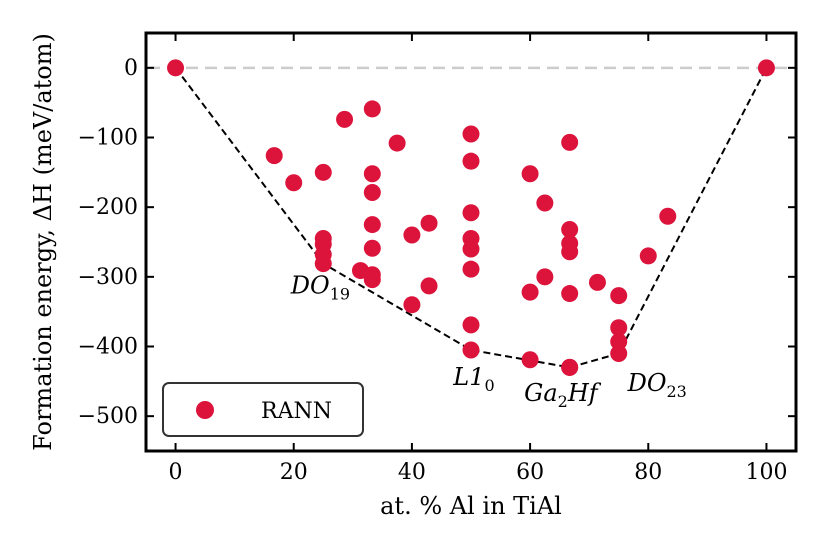  Describe the element at coordinates (43, 242) in the screenshot. I see `y-axis-title: Formation energy, ΔH (meV/atom)` at that location.